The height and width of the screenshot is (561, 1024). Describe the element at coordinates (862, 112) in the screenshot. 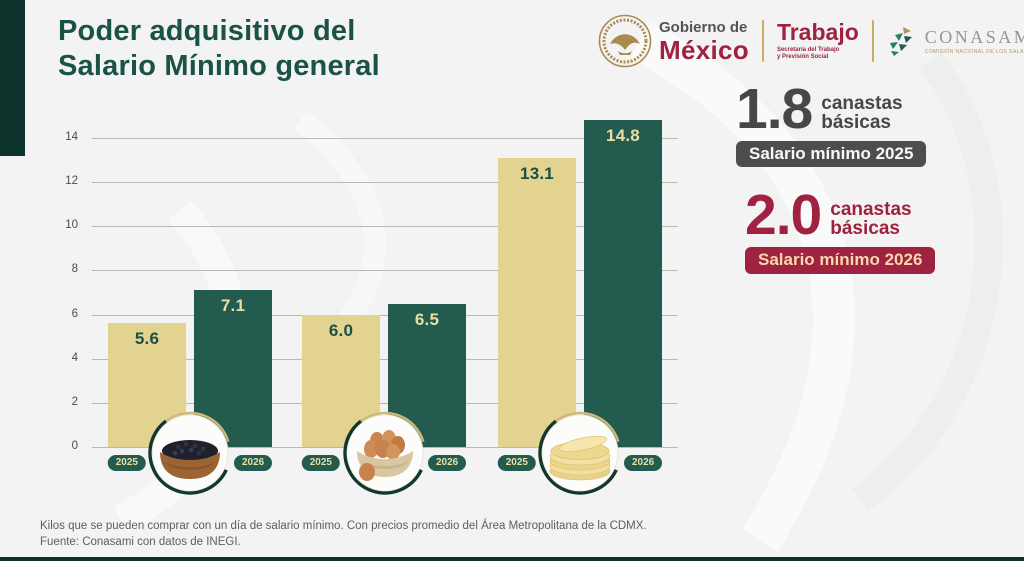

I see `stat-2025-unit: canastas básicas` at that location.